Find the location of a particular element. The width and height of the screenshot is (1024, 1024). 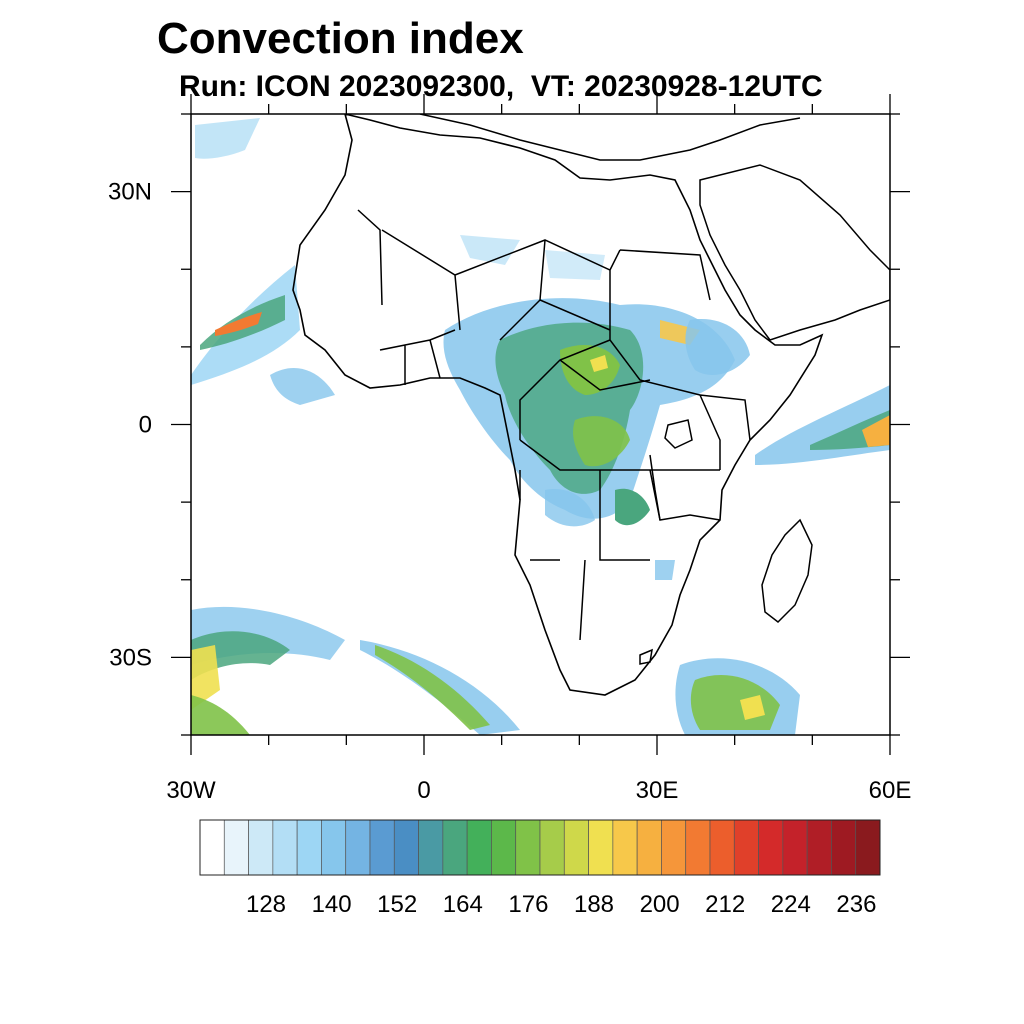

colorbar: 128 140 152 164 176 188 200 212 224 236 is located at coordinates (540, 868).